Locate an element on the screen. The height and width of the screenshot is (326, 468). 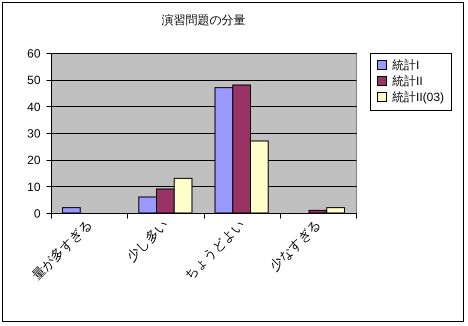
legend-label: 統計I is located at coordinates (406, 65).